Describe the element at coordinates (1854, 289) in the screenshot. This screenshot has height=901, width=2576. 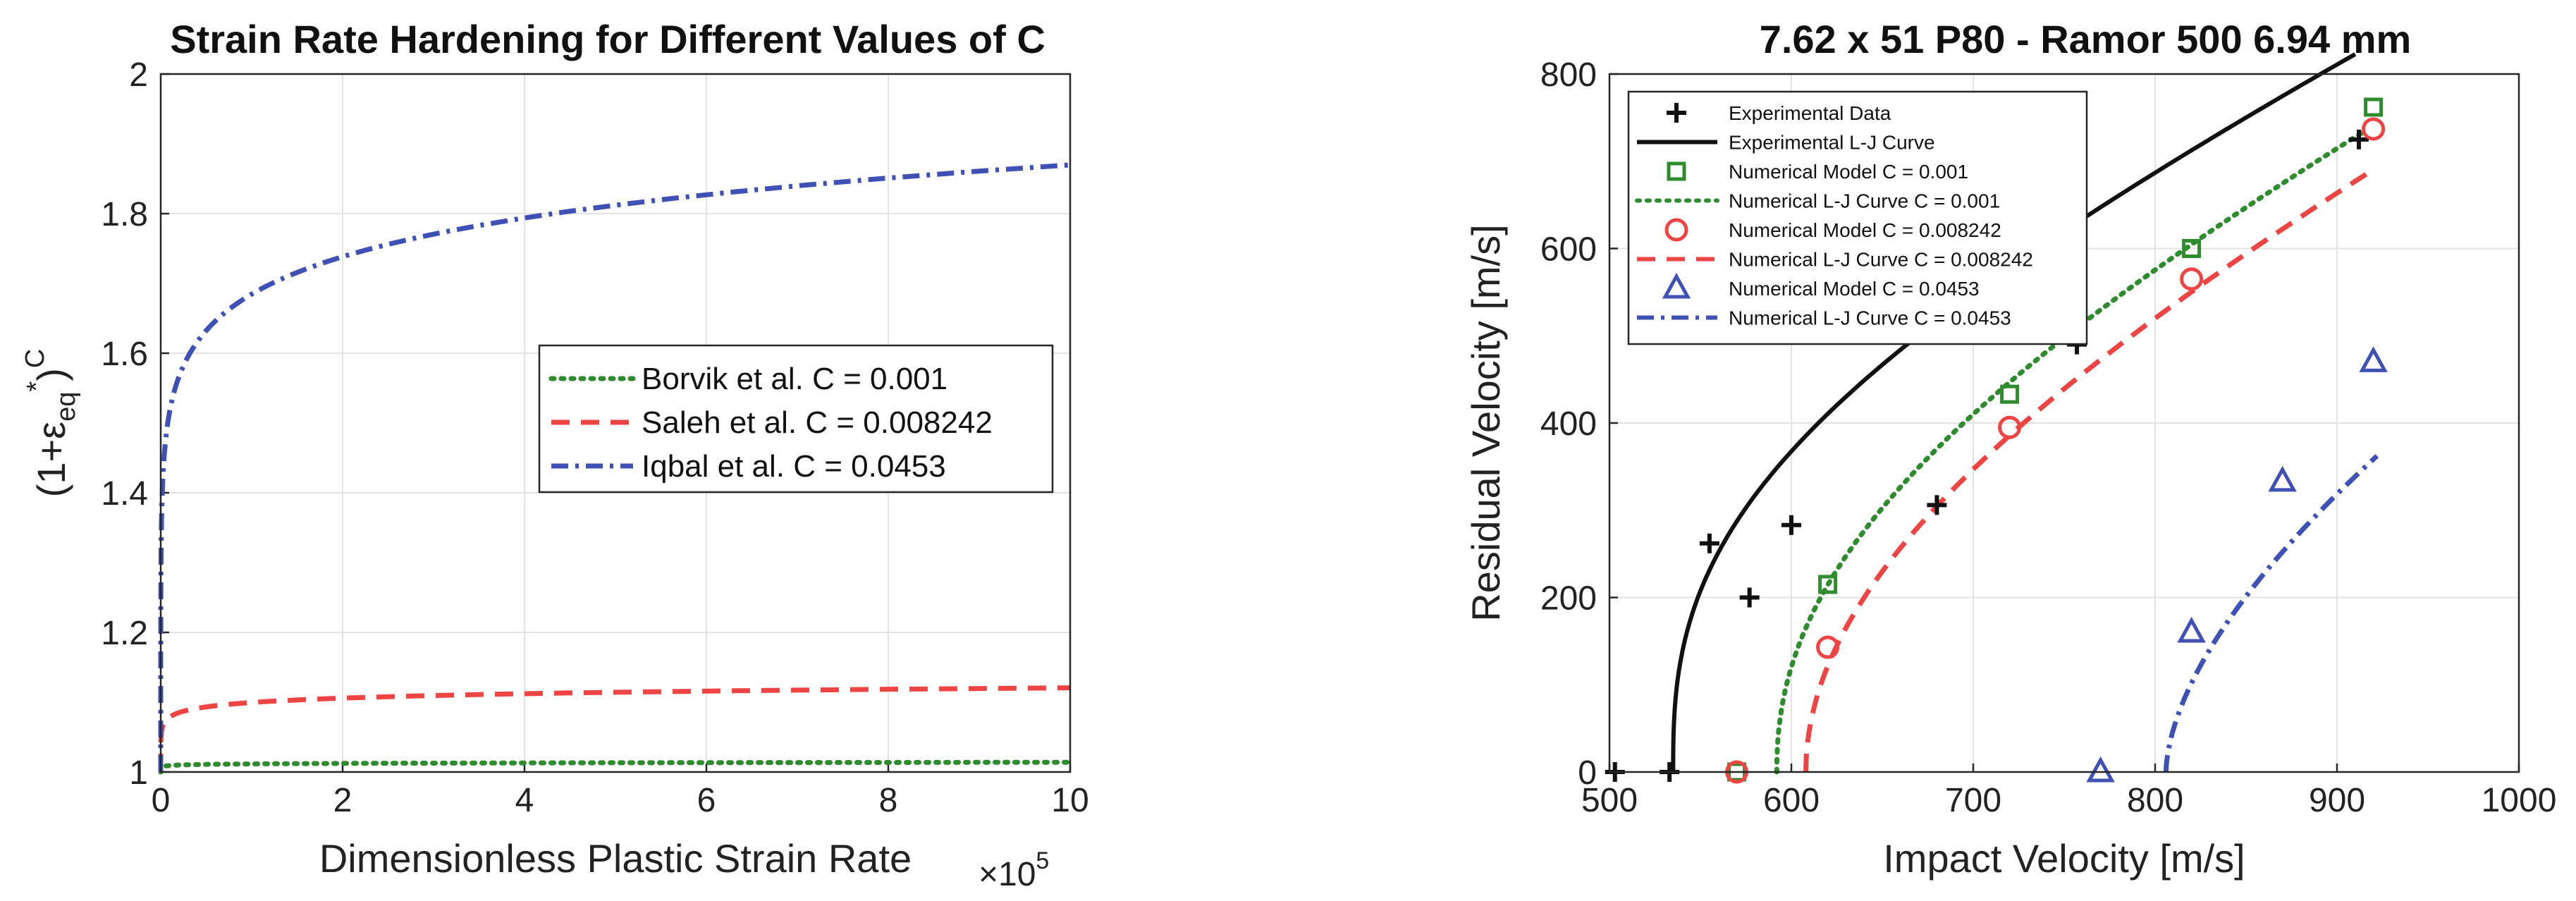
I see `right-legend-label: Numerical Model C = 0.0453` at that location.